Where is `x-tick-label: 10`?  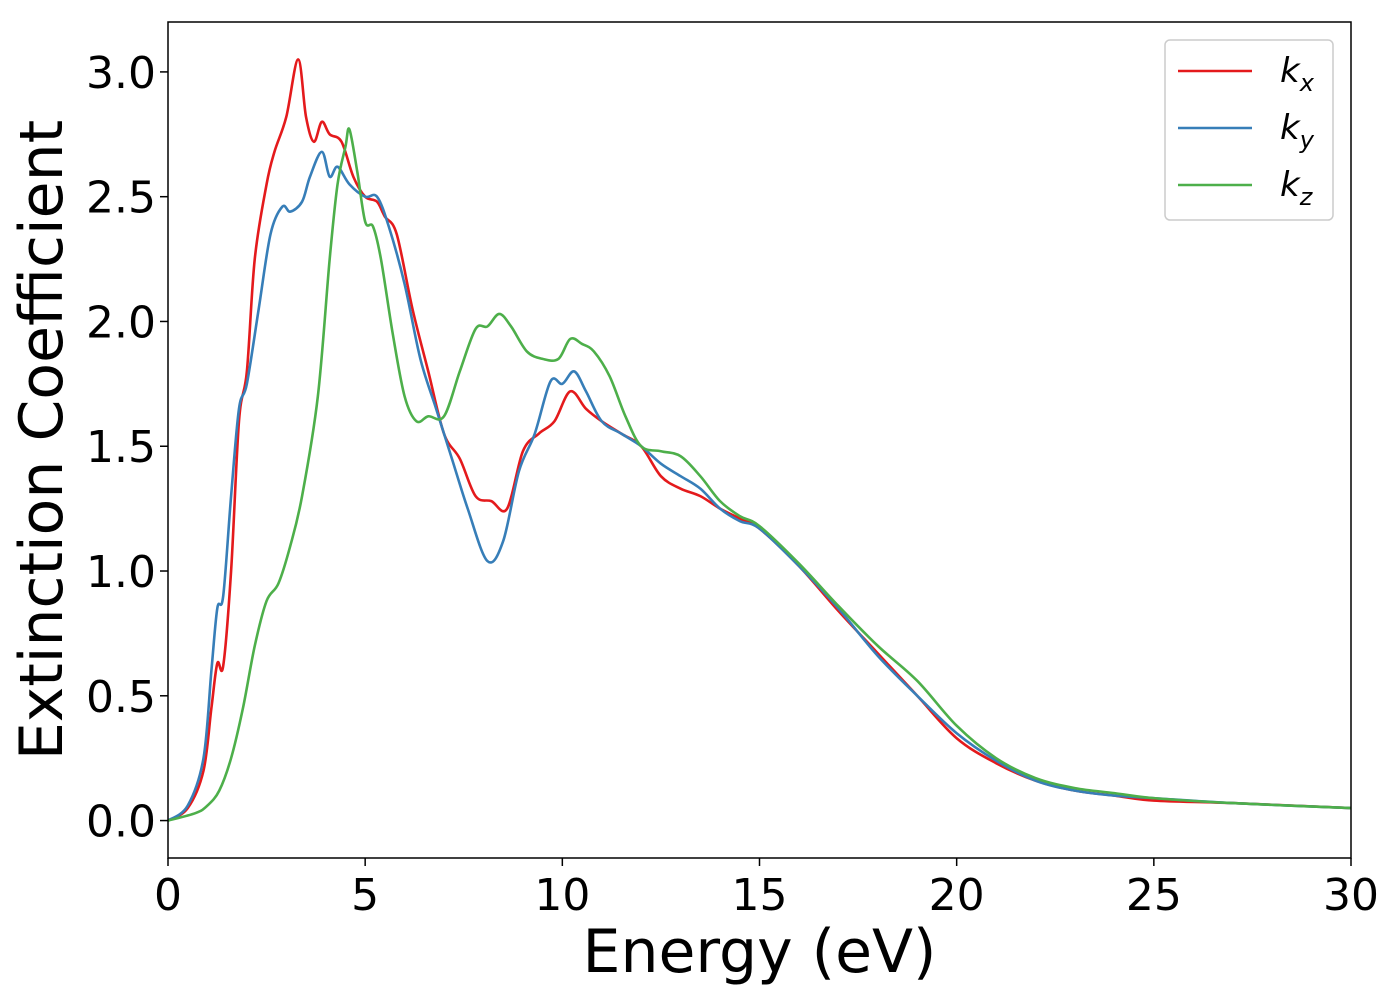 x-tick-label: 10 is located at coordinates (562, 895).